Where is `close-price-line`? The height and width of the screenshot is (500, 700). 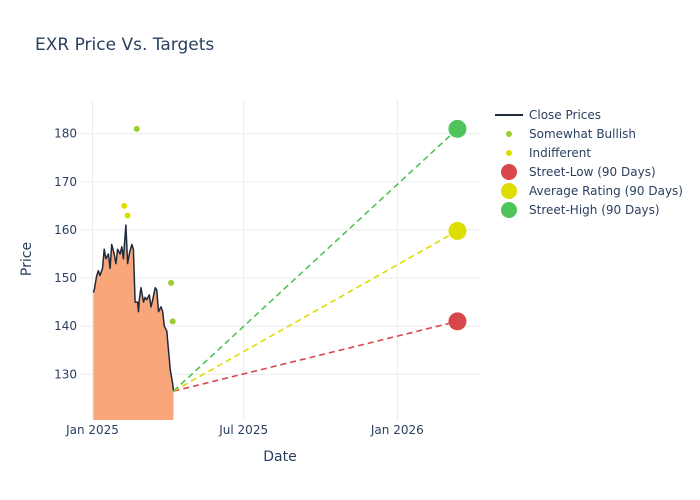 close-price-line is located at coordinates (133, 308).